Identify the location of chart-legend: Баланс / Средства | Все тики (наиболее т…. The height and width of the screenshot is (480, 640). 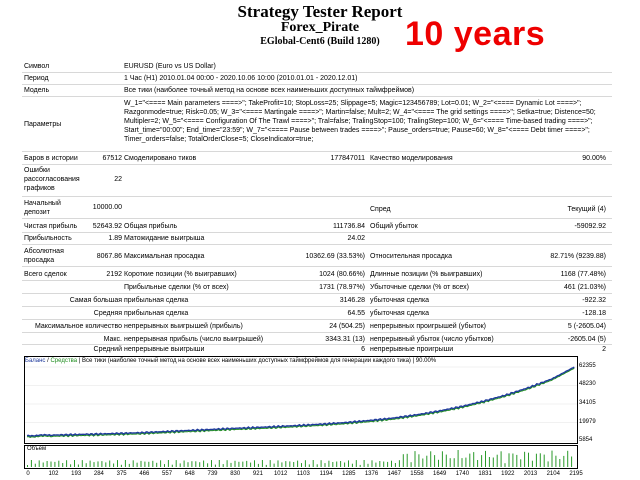
(231, 361).